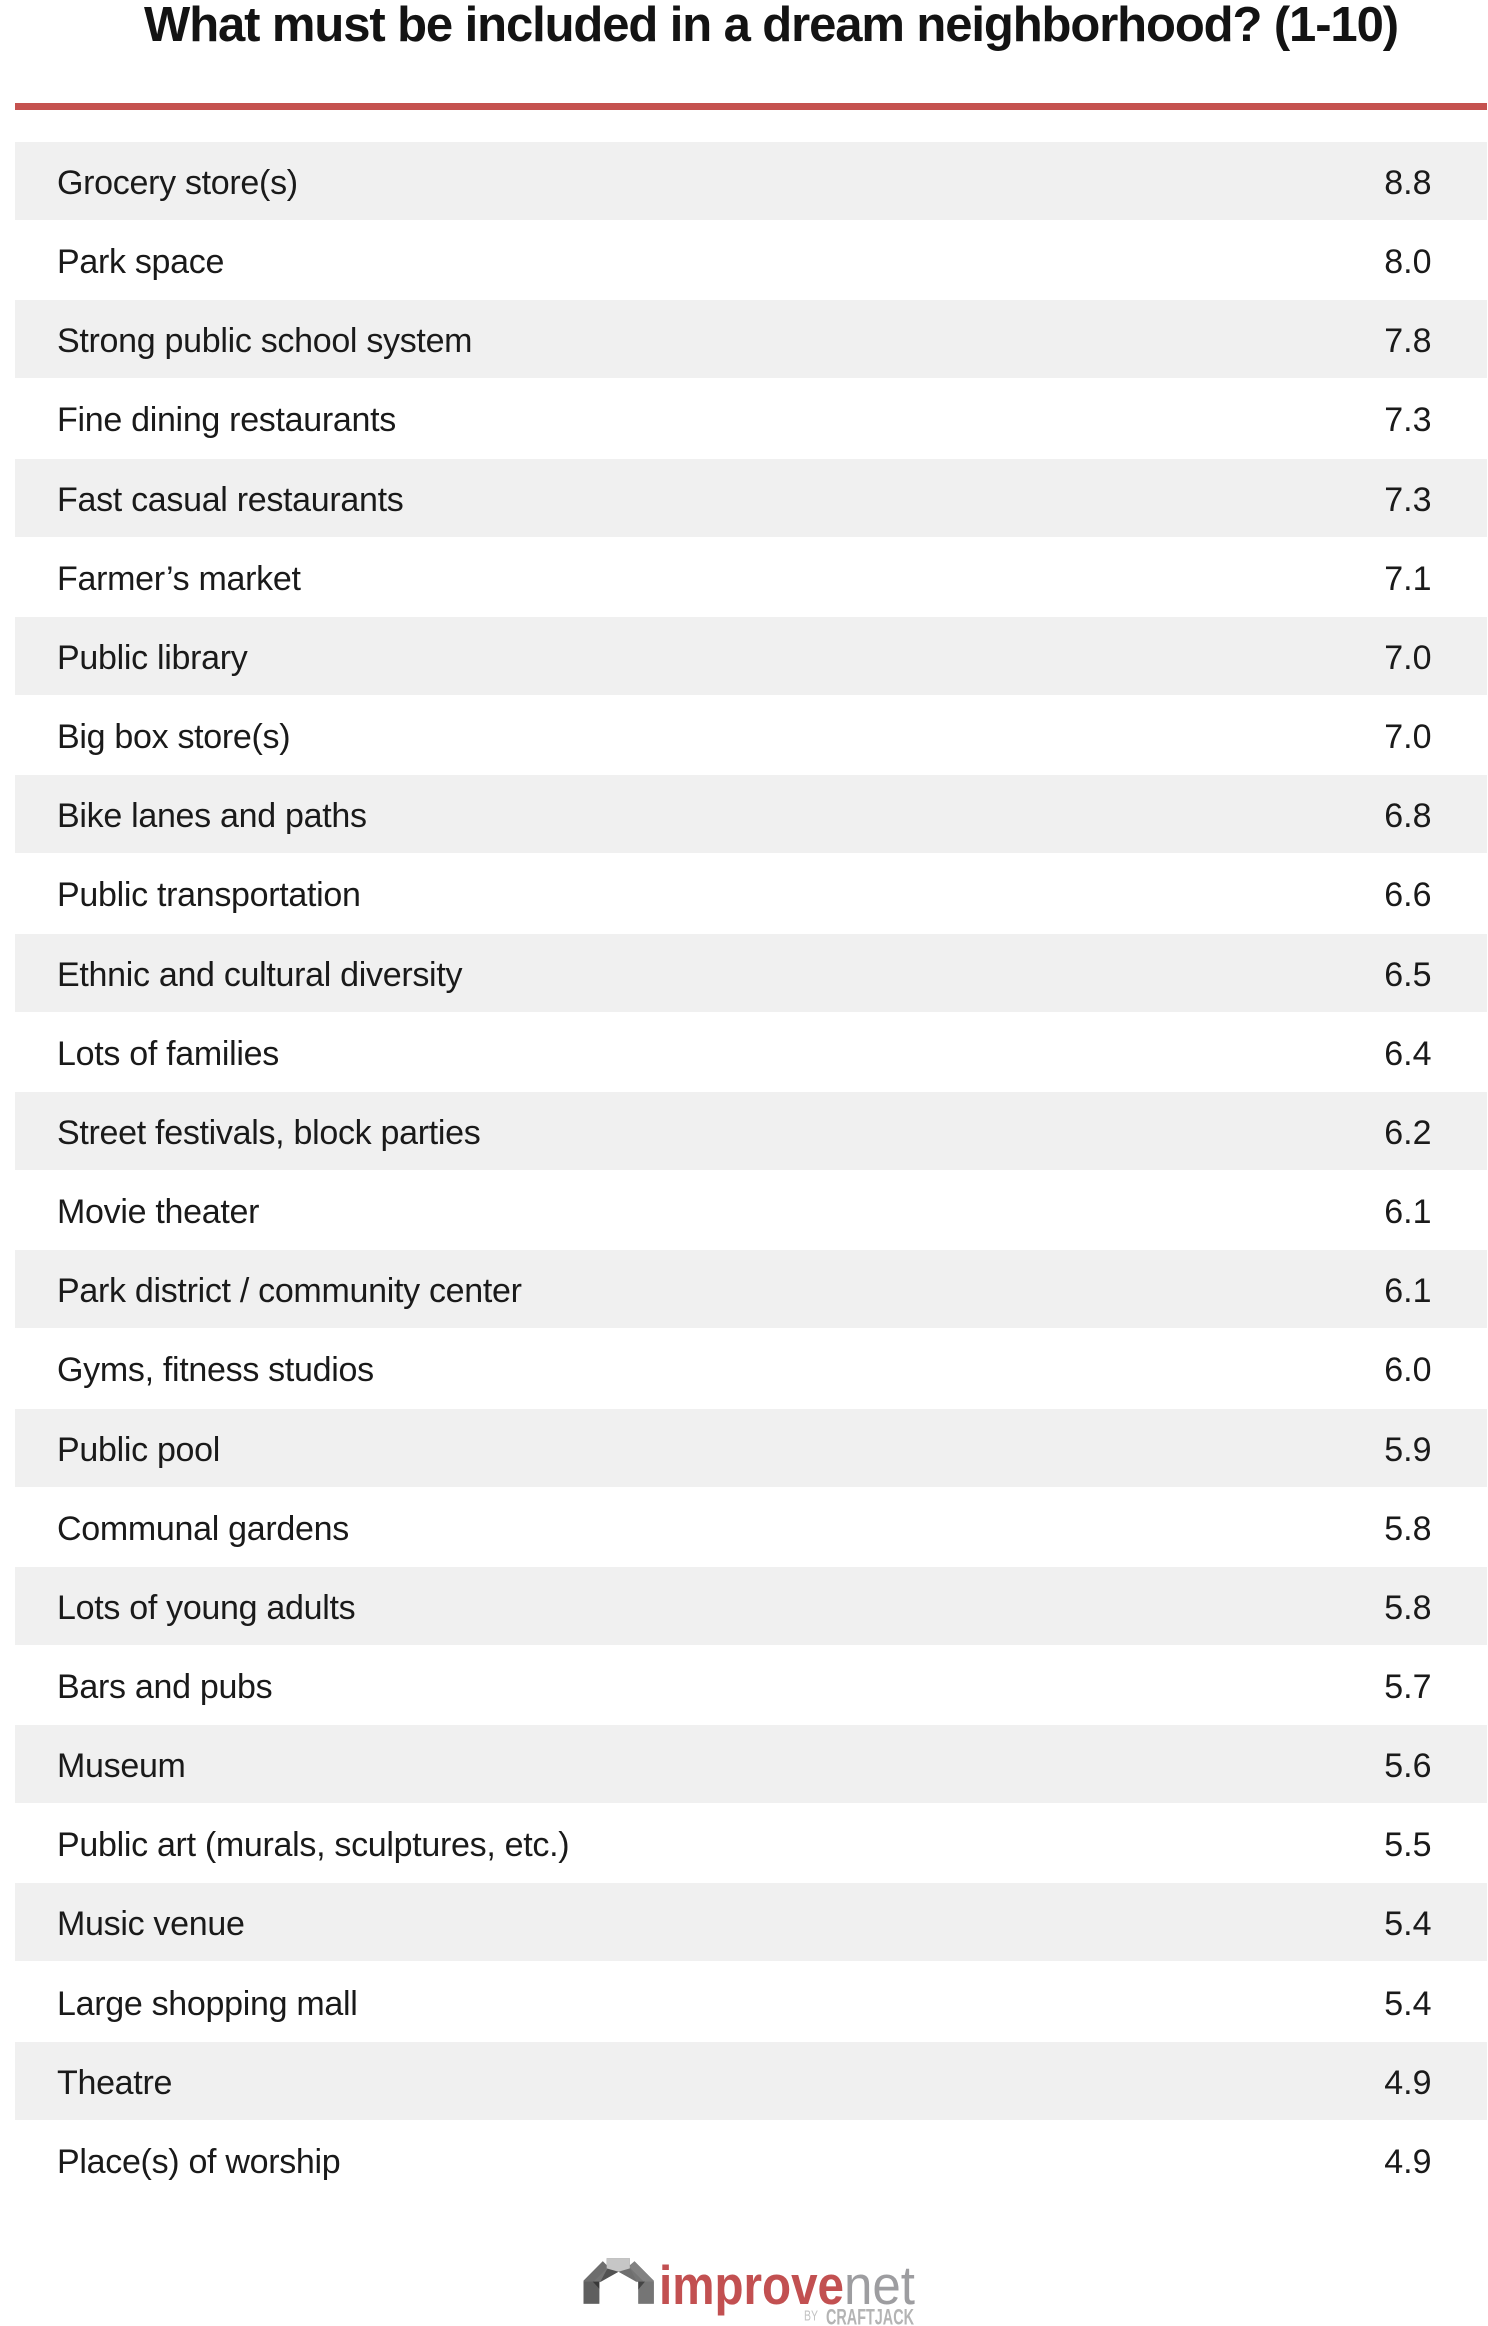 Image resolution: width=1488 pixels, height=2326 pixels. What do you see at coordinates (879, 2285) in the screenshot?
I see `svg-text: net` at bounding box center [879, 2285].